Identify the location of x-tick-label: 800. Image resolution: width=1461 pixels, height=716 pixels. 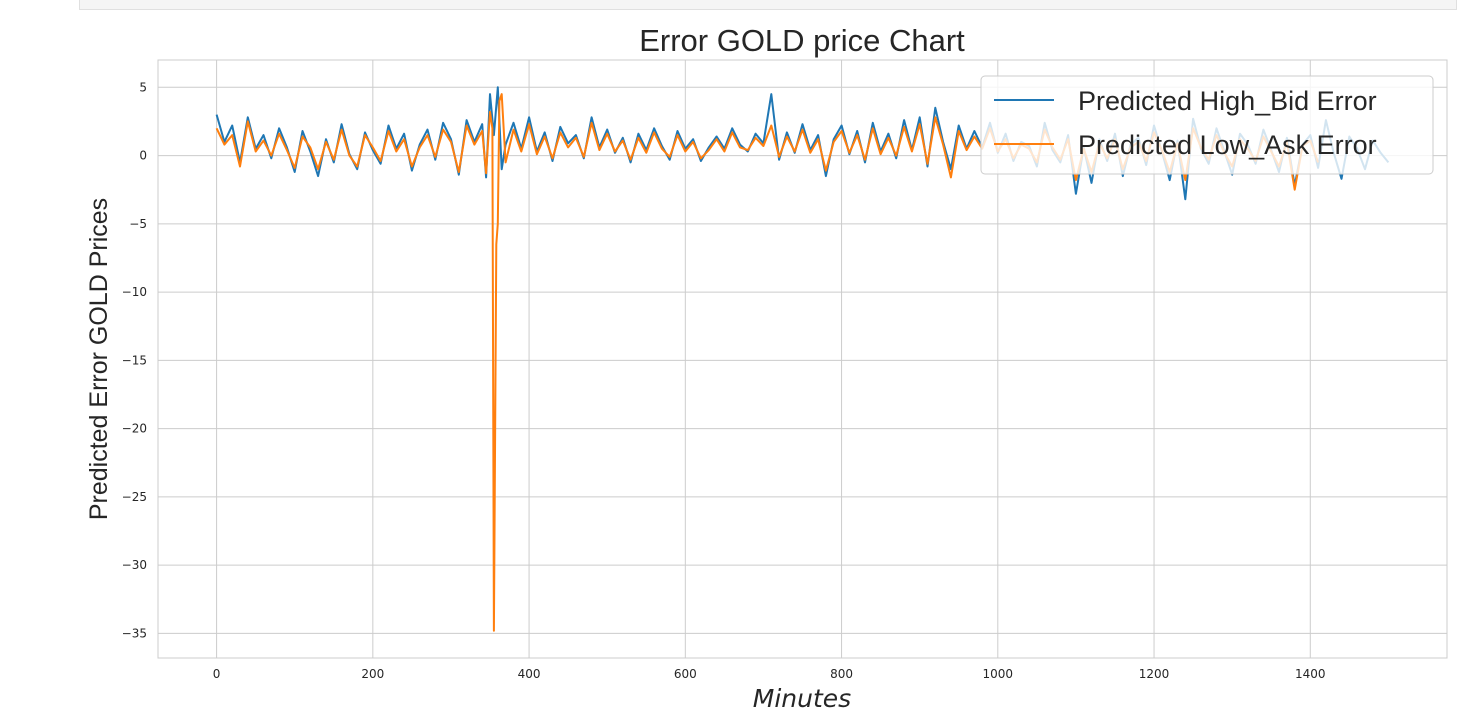
(841, 674).